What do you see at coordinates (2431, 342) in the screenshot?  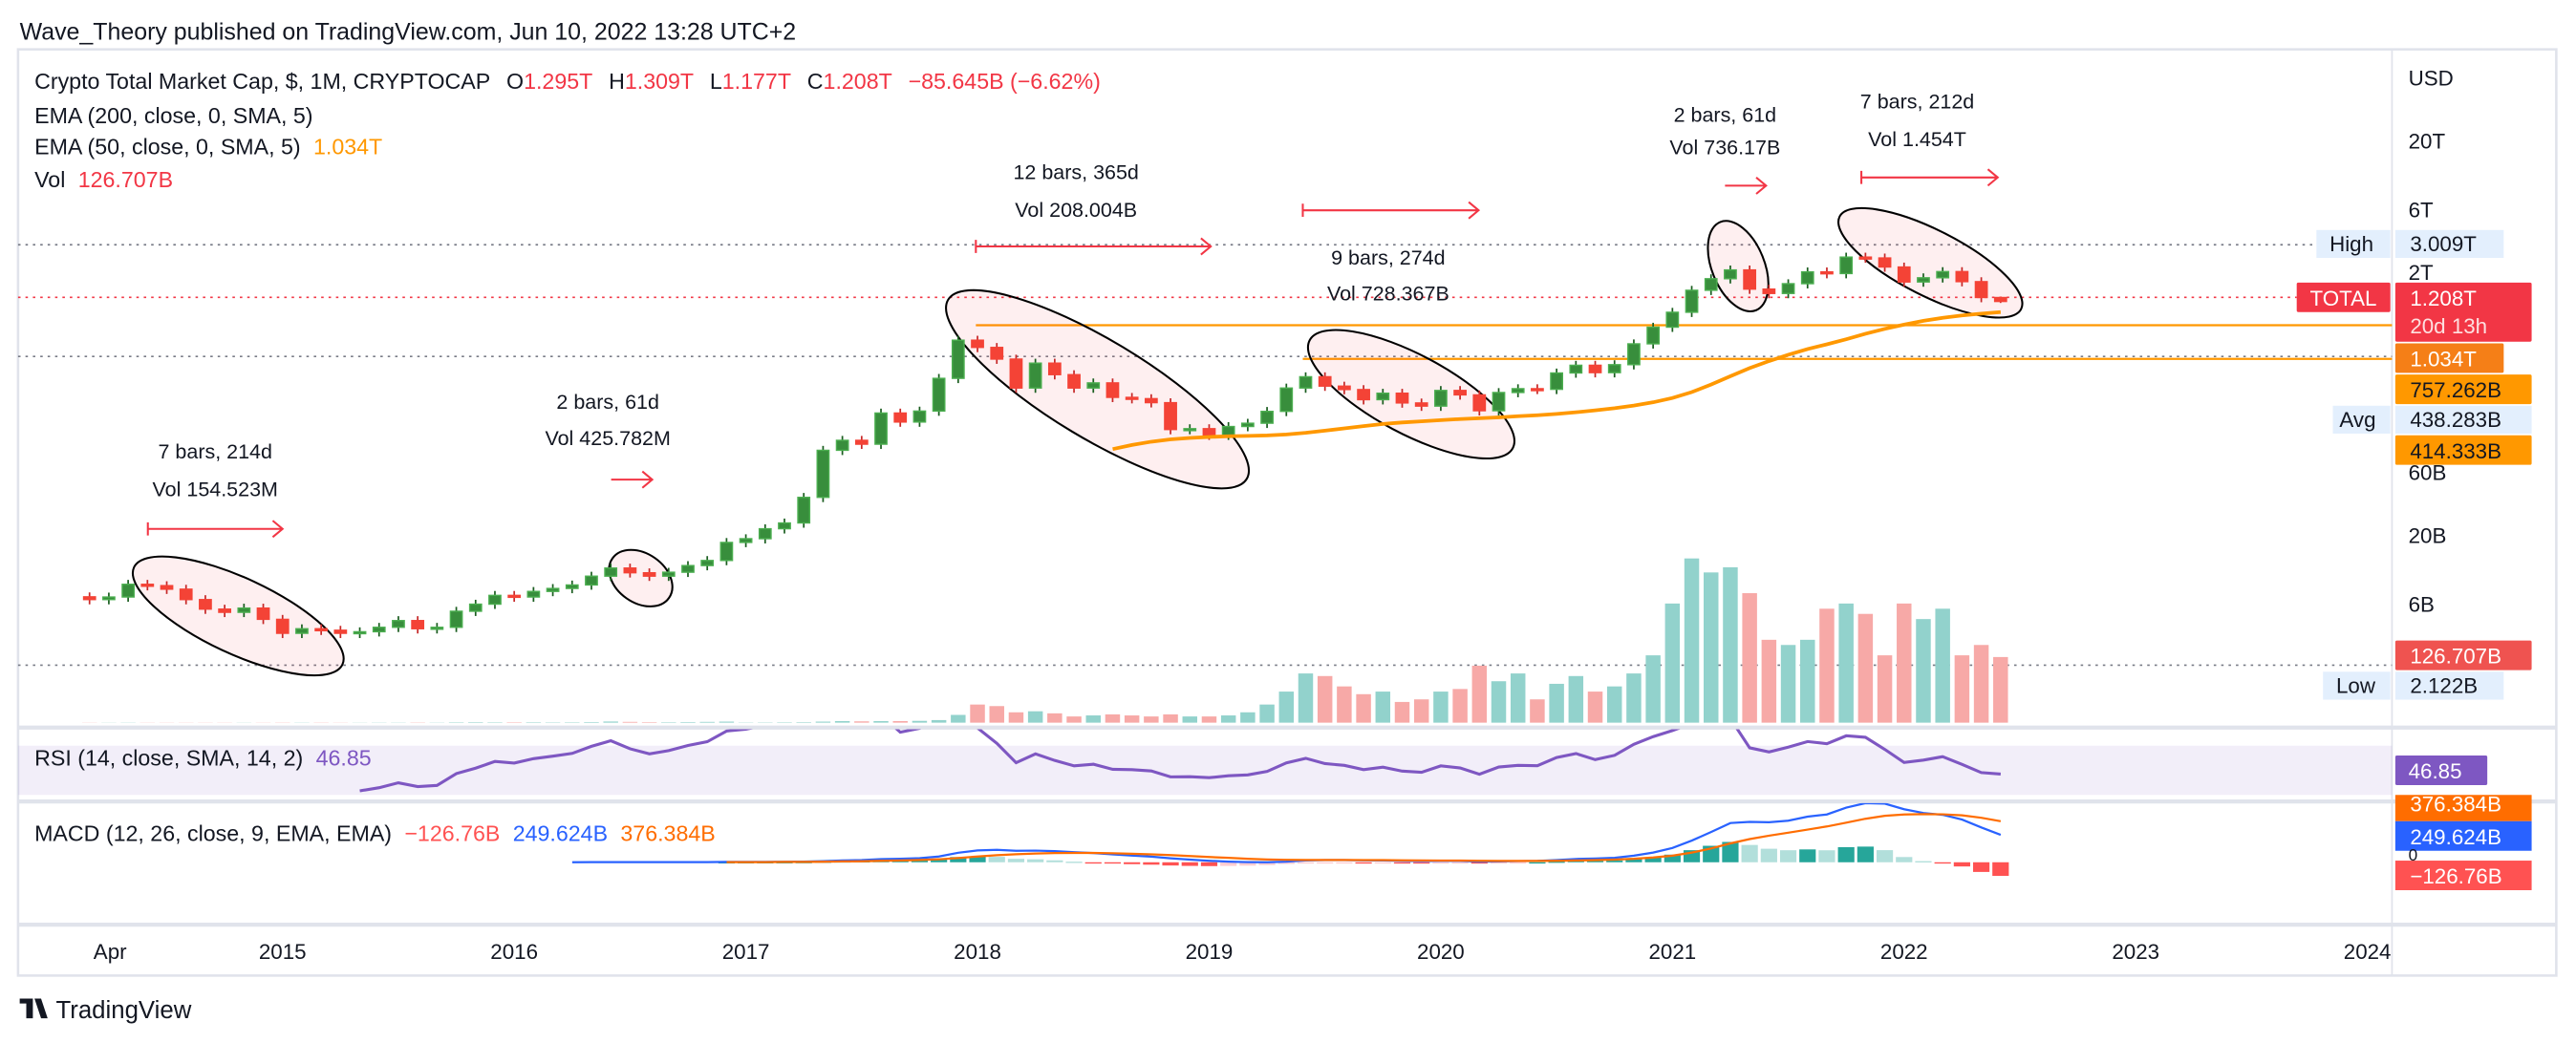 I see `price-axis: USD 20T 6T 2T 60B 20B 6B` at bounding box center [2431, 342].